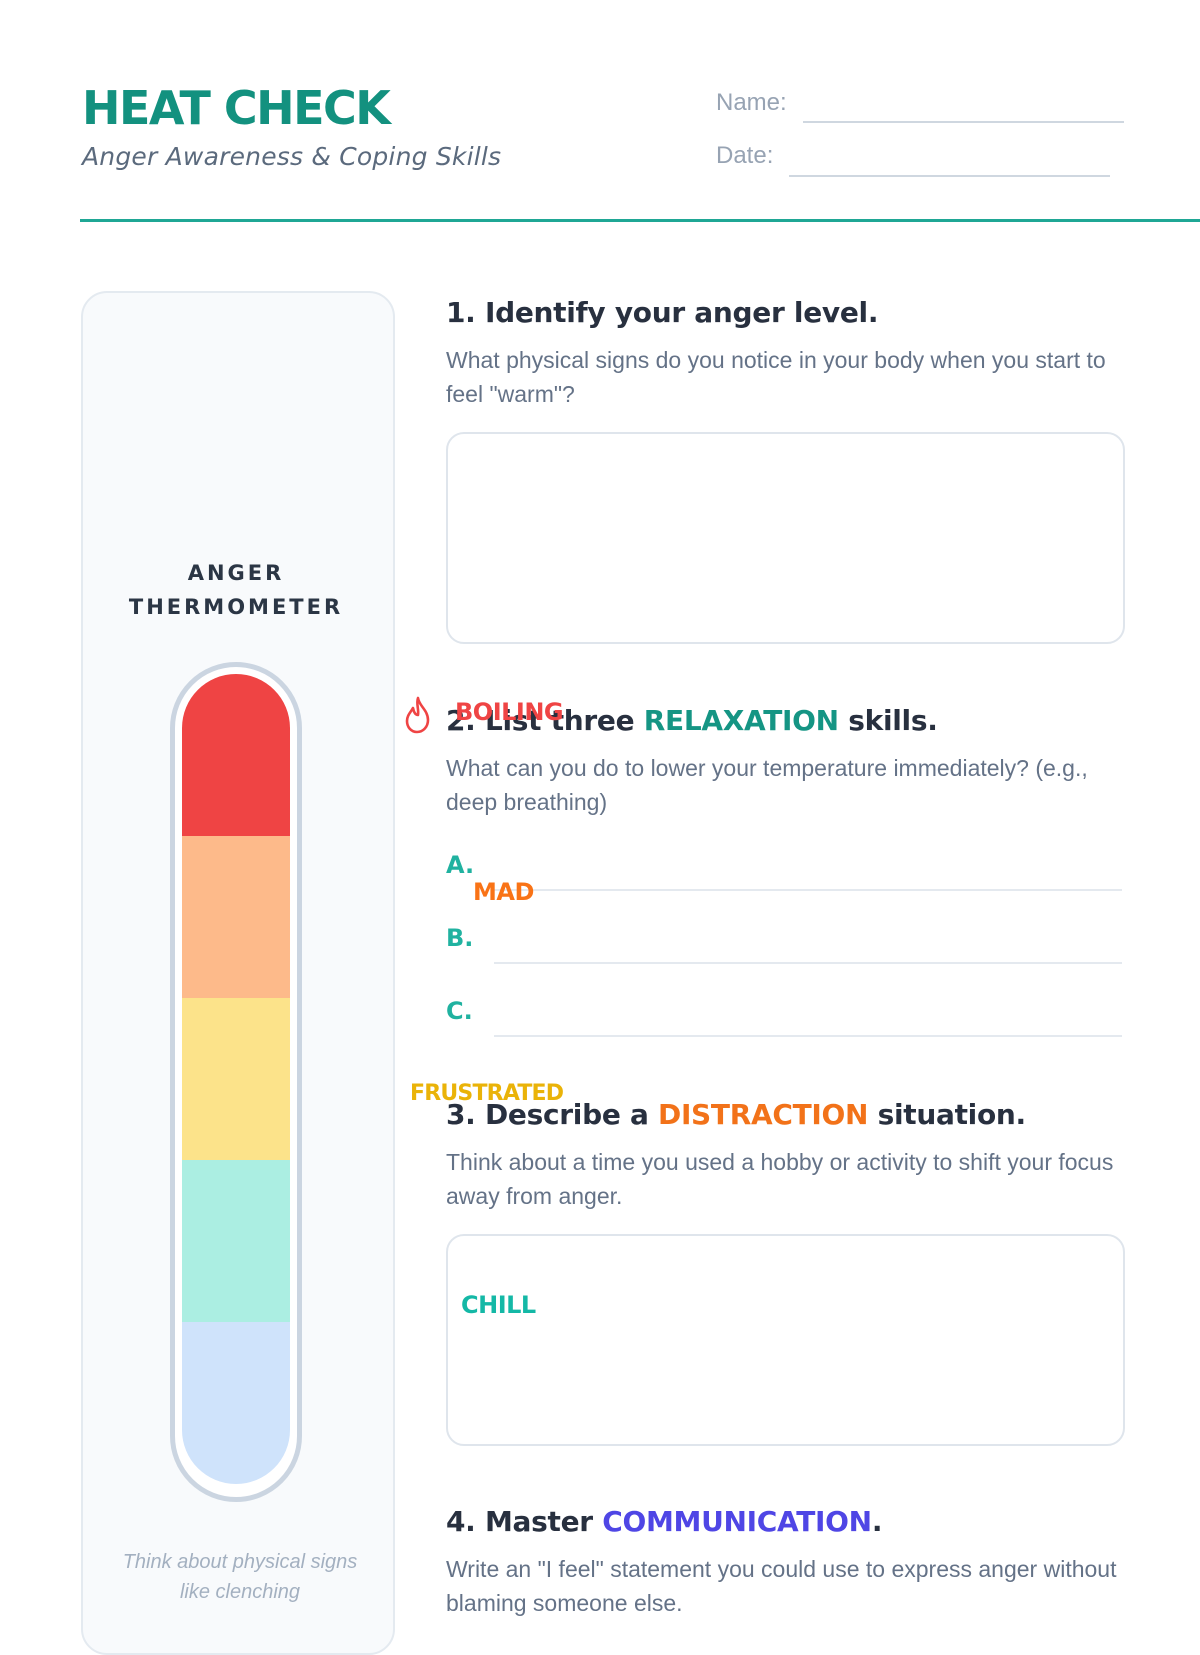 This screenshot has height=1655, width=1200. I want to click on skill-a-label: A., so click(460, 865).